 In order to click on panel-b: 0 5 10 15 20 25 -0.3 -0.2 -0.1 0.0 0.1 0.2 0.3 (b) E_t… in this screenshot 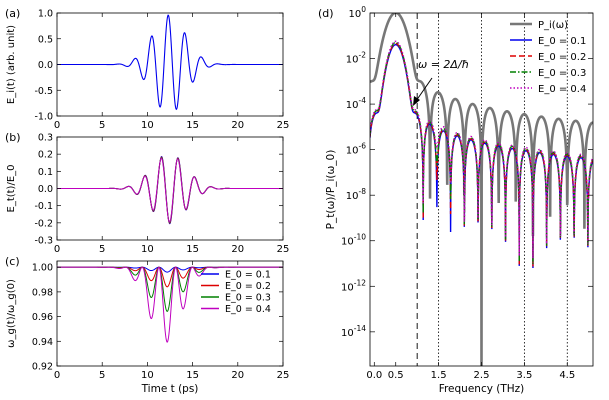, I will do `click(147, 193)`.